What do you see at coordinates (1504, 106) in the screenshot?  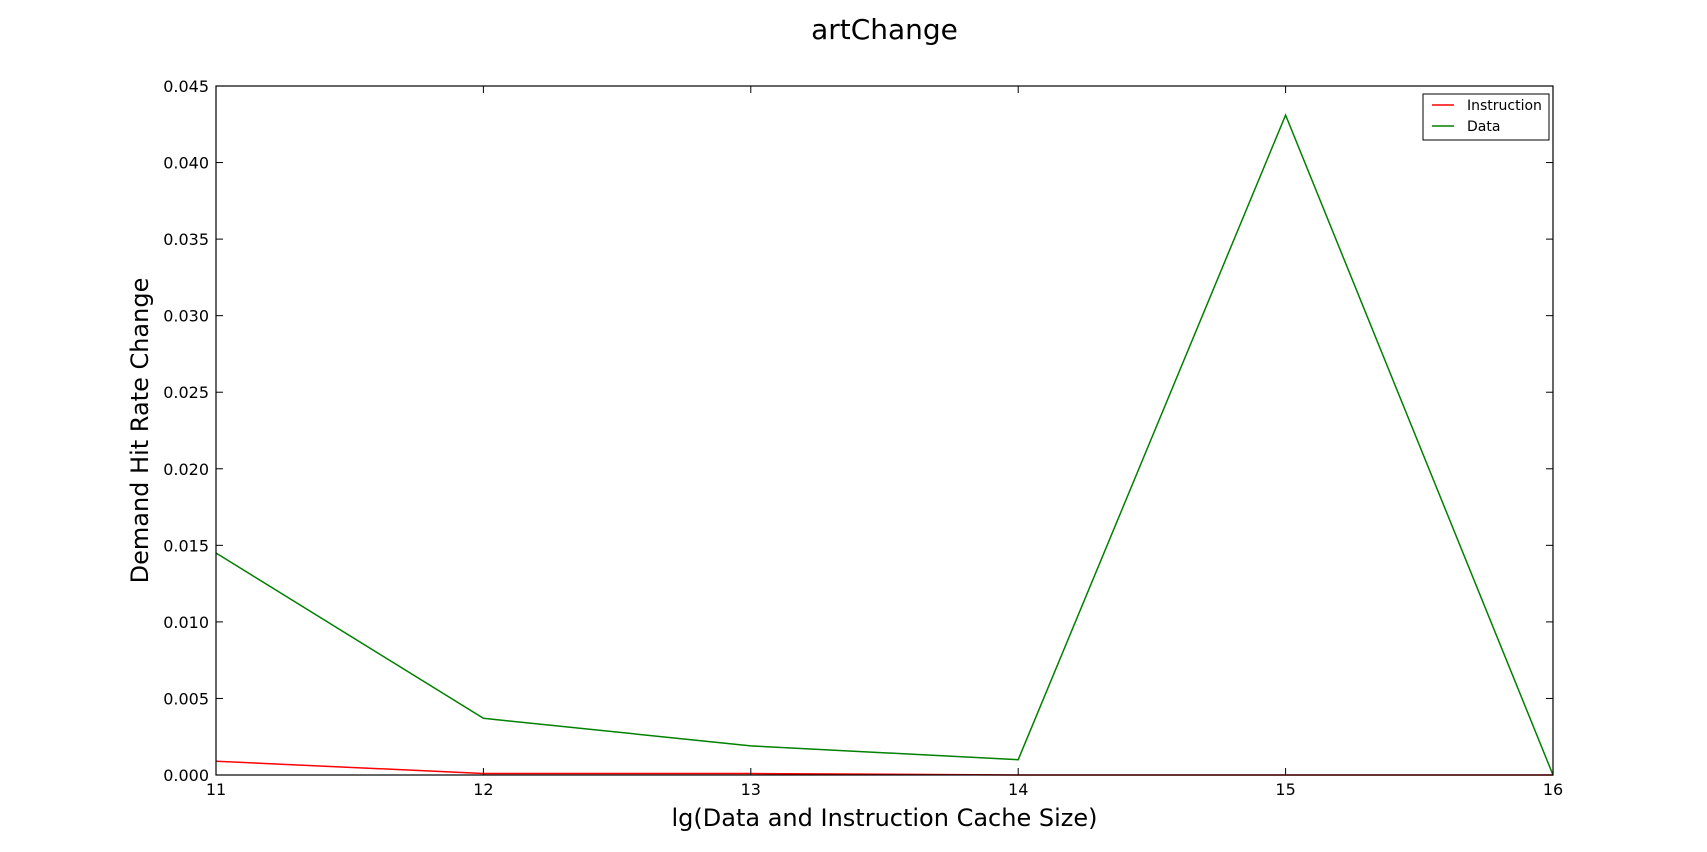 I see `legend-label-instruction: Instruction` at bounding box center [1504, 106].